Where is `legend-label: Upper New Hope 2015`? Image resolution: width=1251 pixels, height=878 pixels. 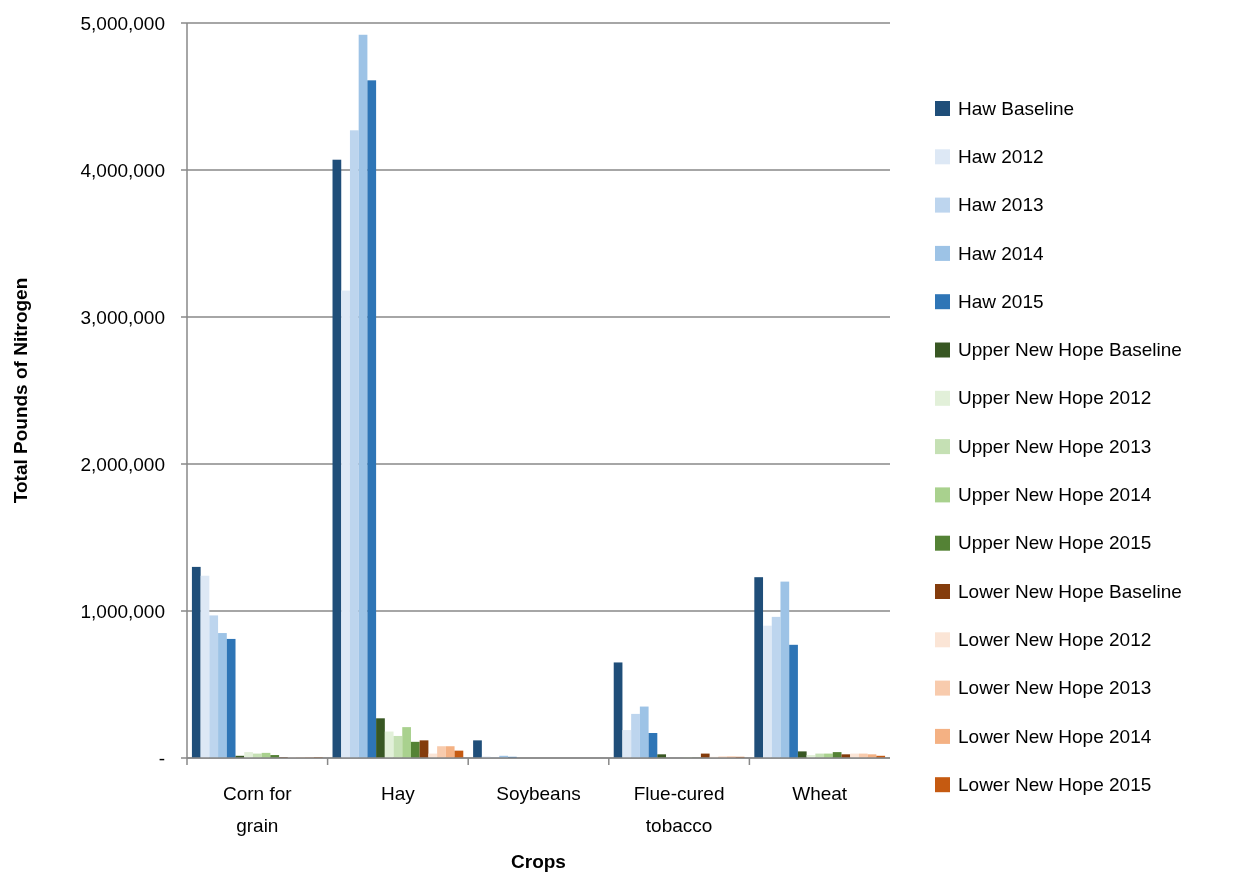
legend-label: Upper New Hope 2015 is located at coordinates (1055, 543).